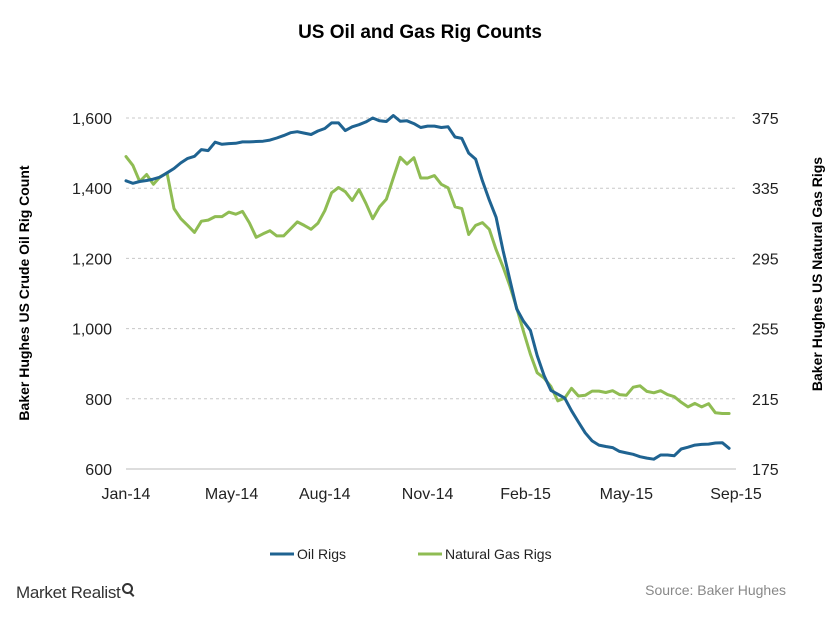 Image resolution: width=840 pixels, height=617 pixels. What do you see at coordinates (765, 295) in the screenshot?
I see `right-axis-ticks: 375 335 295 255 215 175` at bounding box center [765, 295].